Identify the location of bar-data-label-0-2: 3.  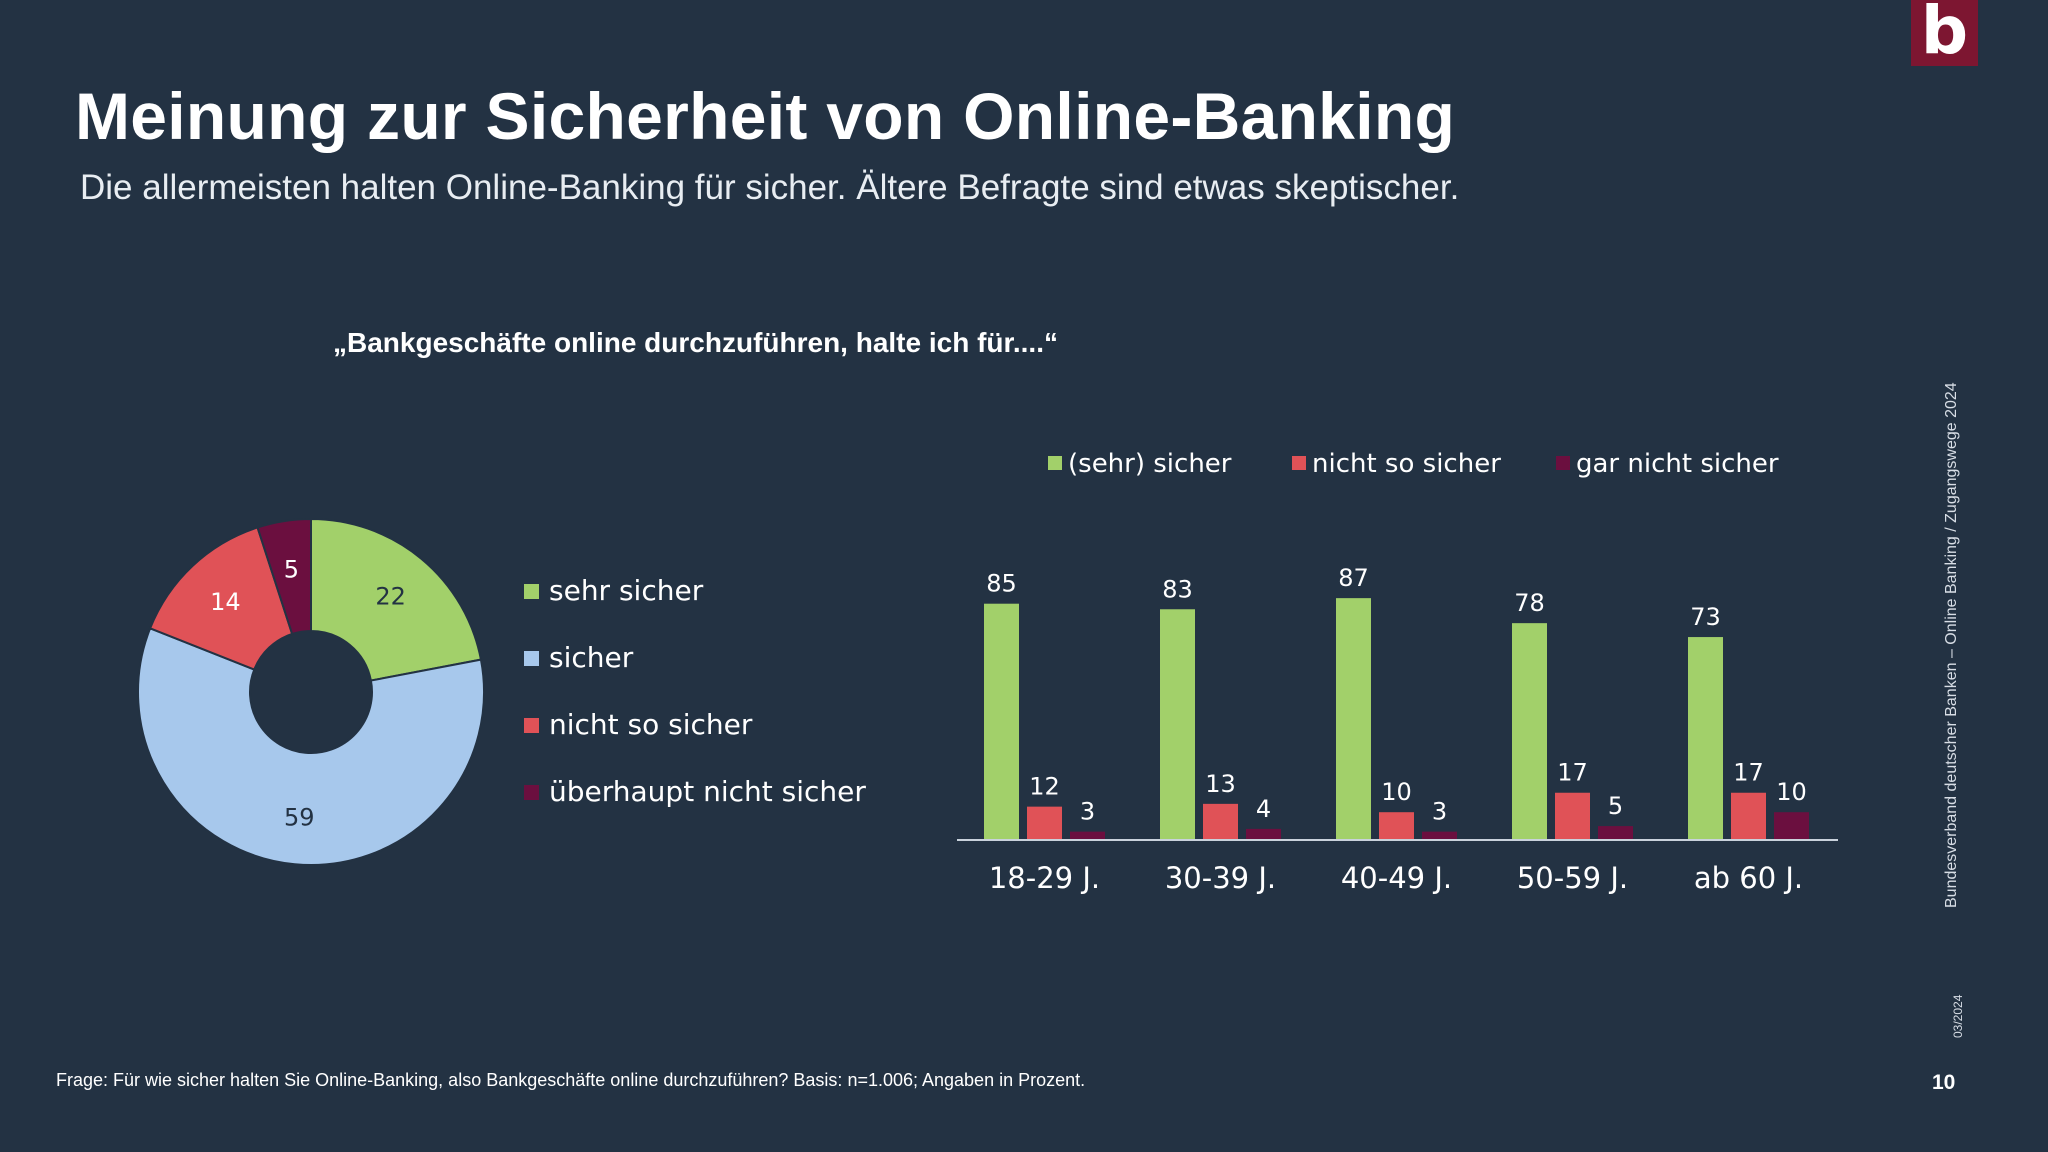
(1087, 812).